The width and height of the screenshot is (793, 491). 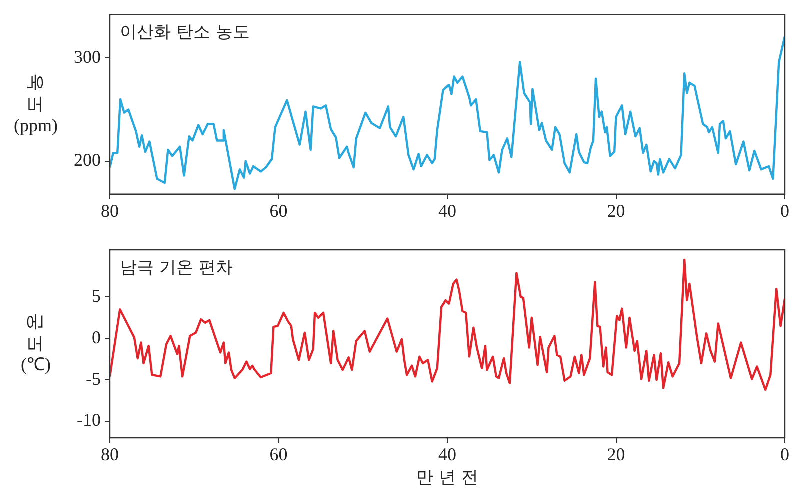 I want to click on y-axis-title: 온도 (℃), so click(x=36, y=344).